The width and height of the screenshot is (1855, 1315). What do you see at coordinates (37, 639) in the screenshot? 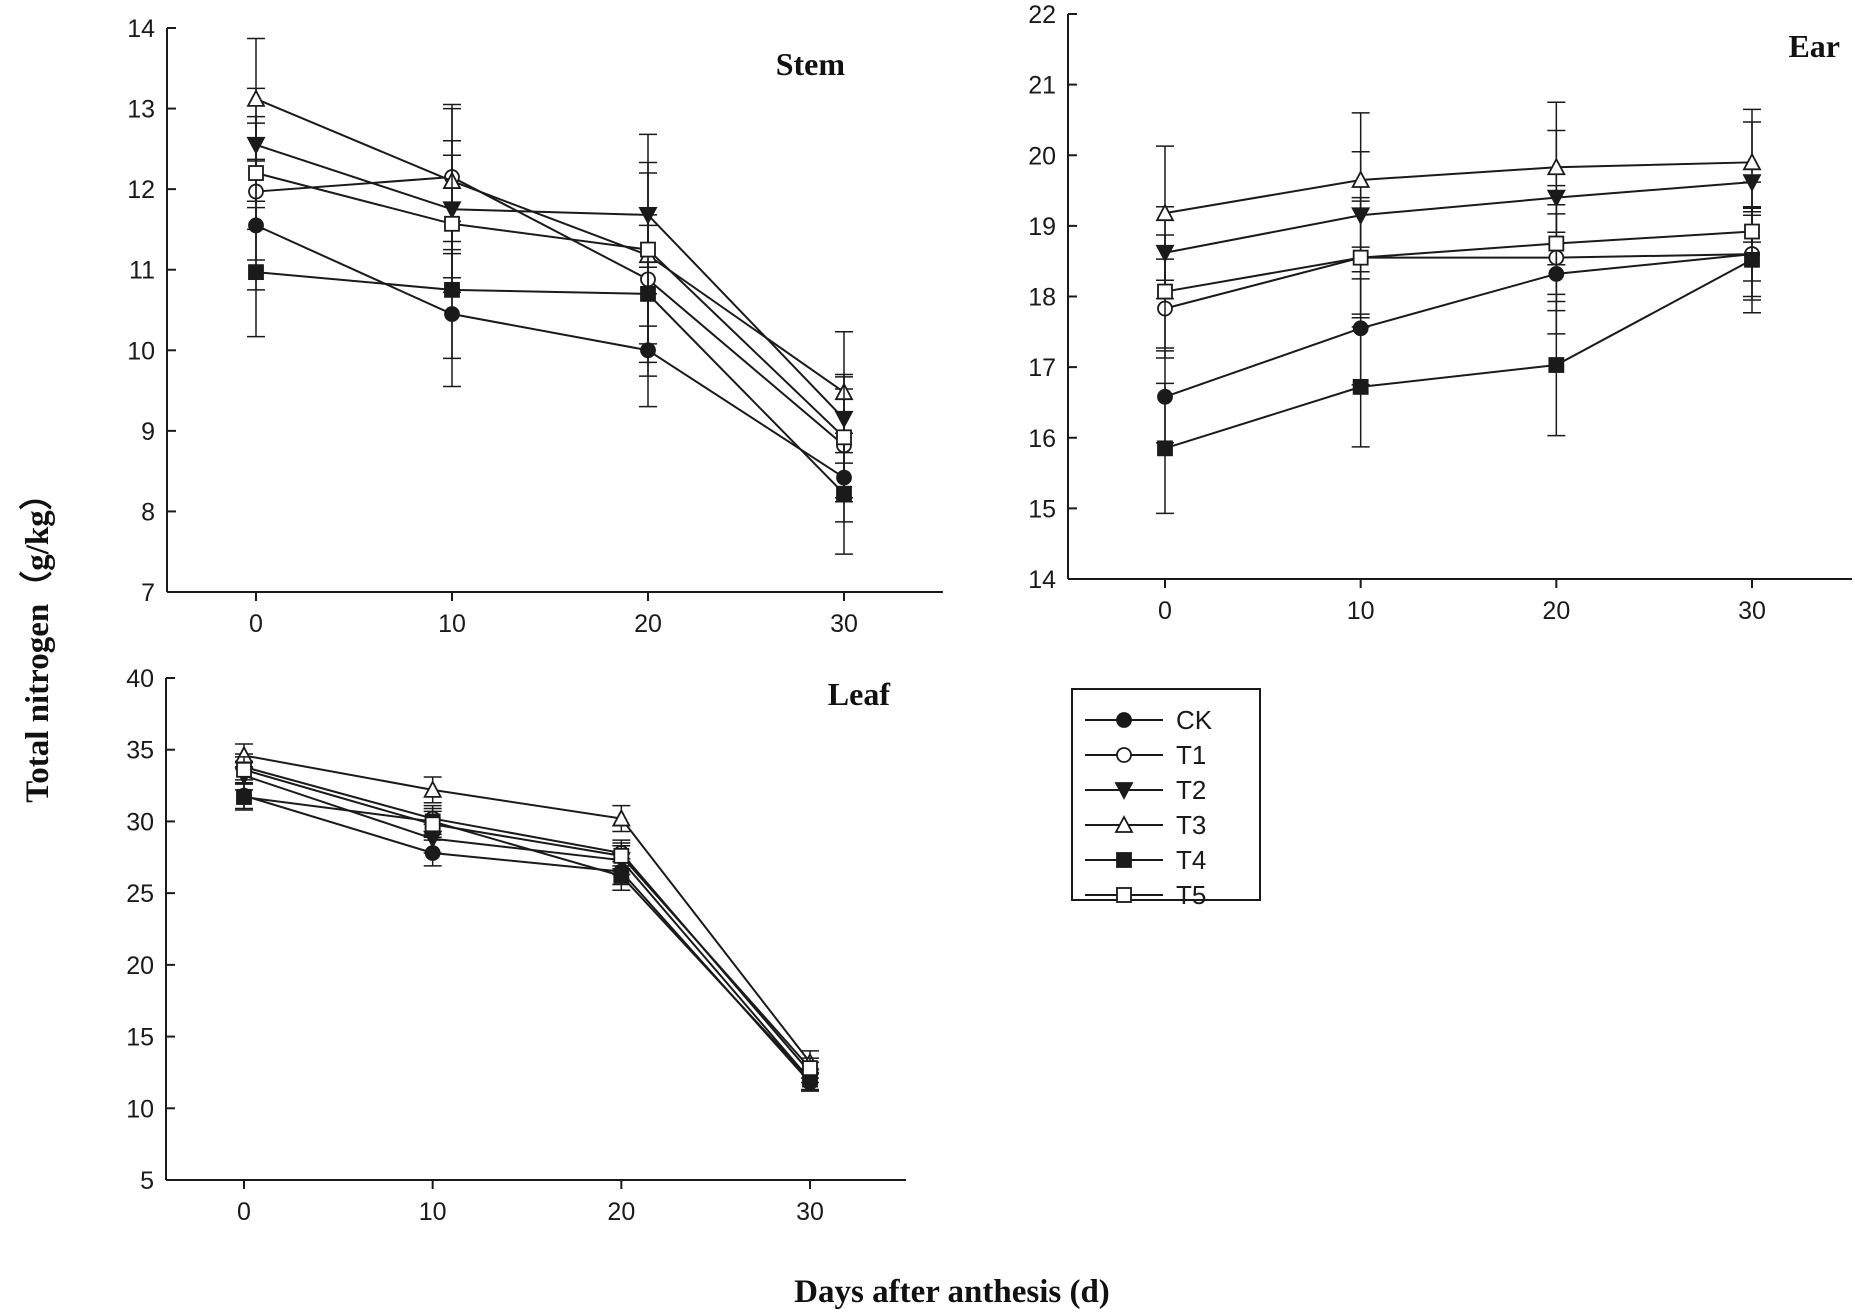
I see `y-axis-title: Total nitrogen（g/kg）` at bounding box center [37, 639].